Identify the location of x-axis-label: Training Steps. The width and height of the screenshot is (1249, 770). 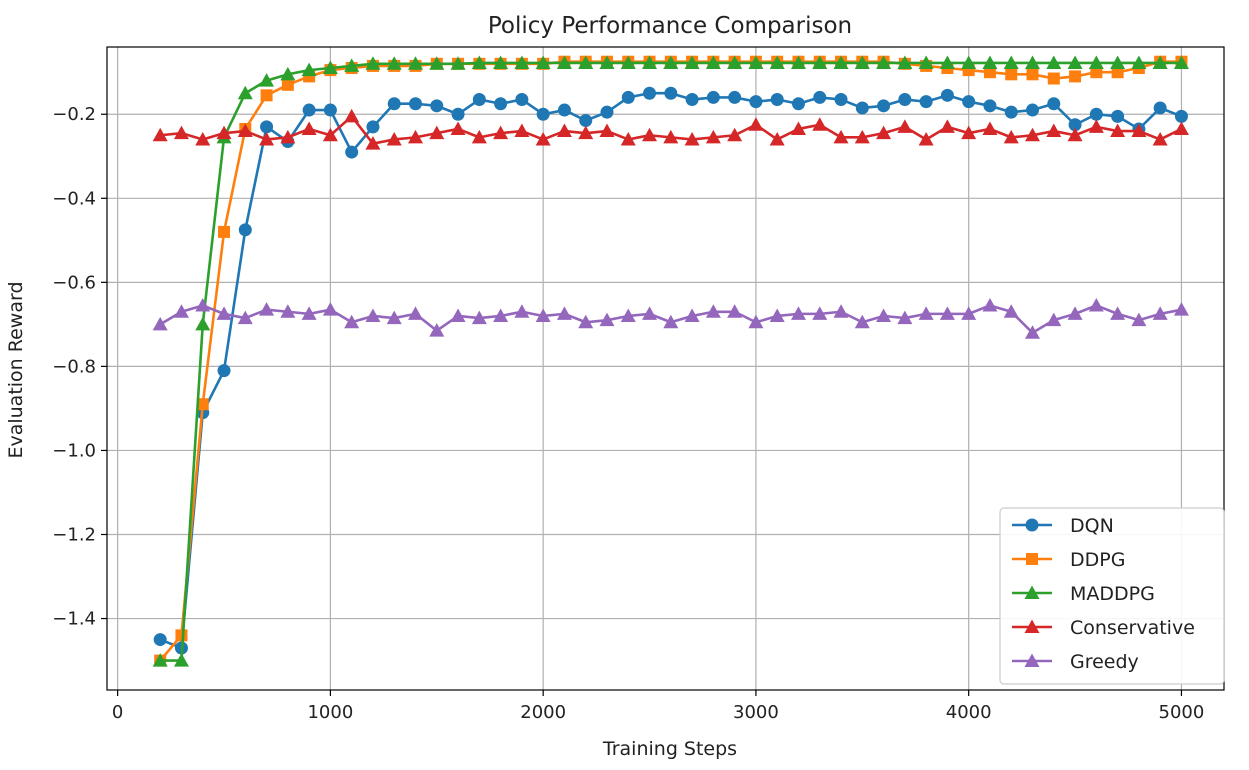
(669, 749).